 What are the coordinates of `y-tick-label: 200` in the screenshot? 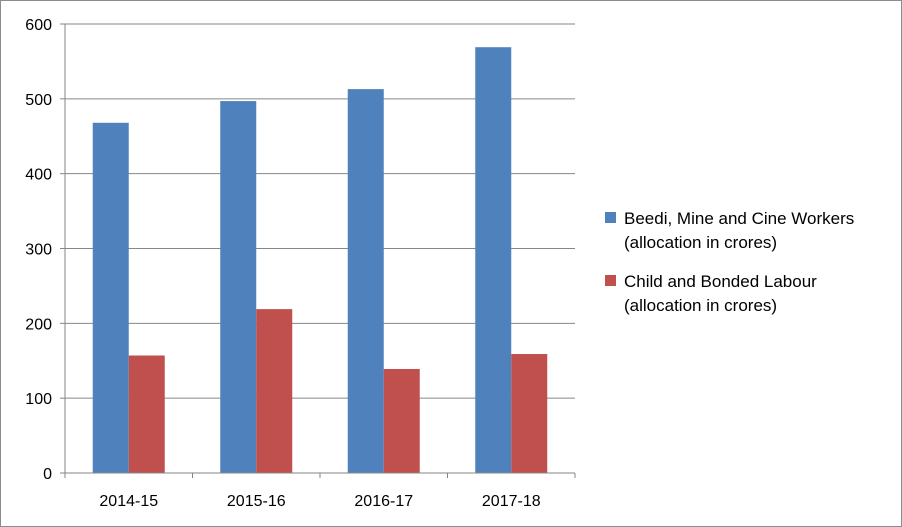 It's located at (38, 324).